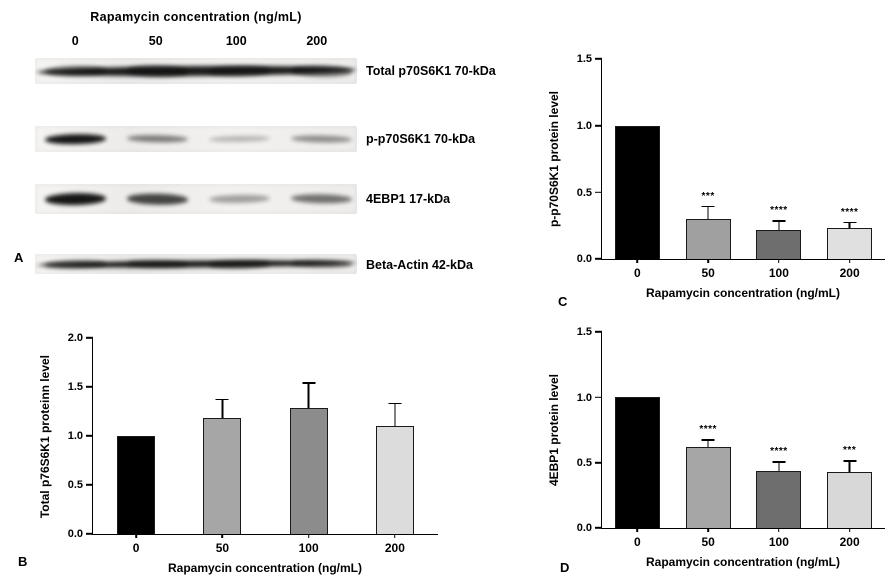  I want to click on blot-image-beta-actin, so click(196, 264).